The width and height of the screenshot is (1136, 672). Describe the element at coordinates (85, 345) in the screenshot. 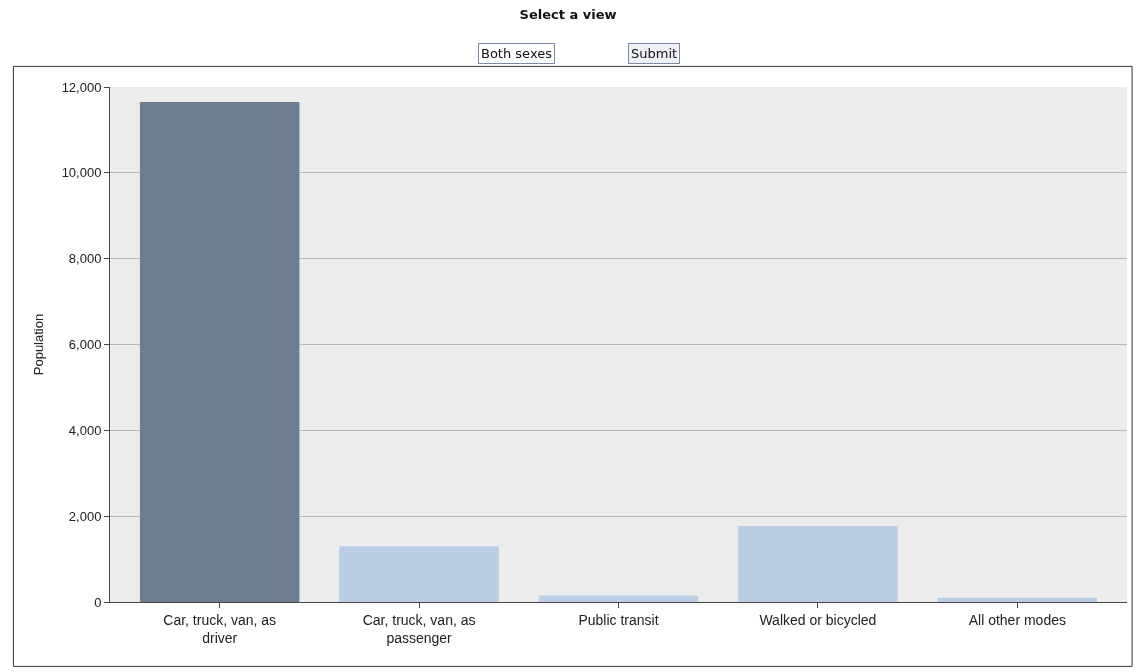

I see `y-tick-label: 6,000` at that location.